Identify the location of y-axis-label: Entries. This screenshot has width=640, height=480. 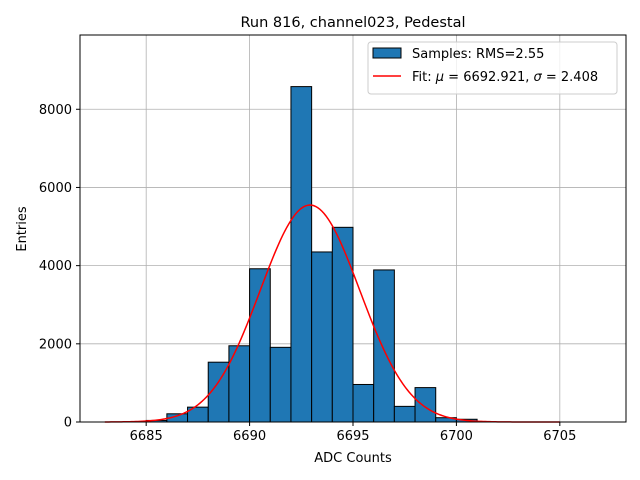
(22, 229).